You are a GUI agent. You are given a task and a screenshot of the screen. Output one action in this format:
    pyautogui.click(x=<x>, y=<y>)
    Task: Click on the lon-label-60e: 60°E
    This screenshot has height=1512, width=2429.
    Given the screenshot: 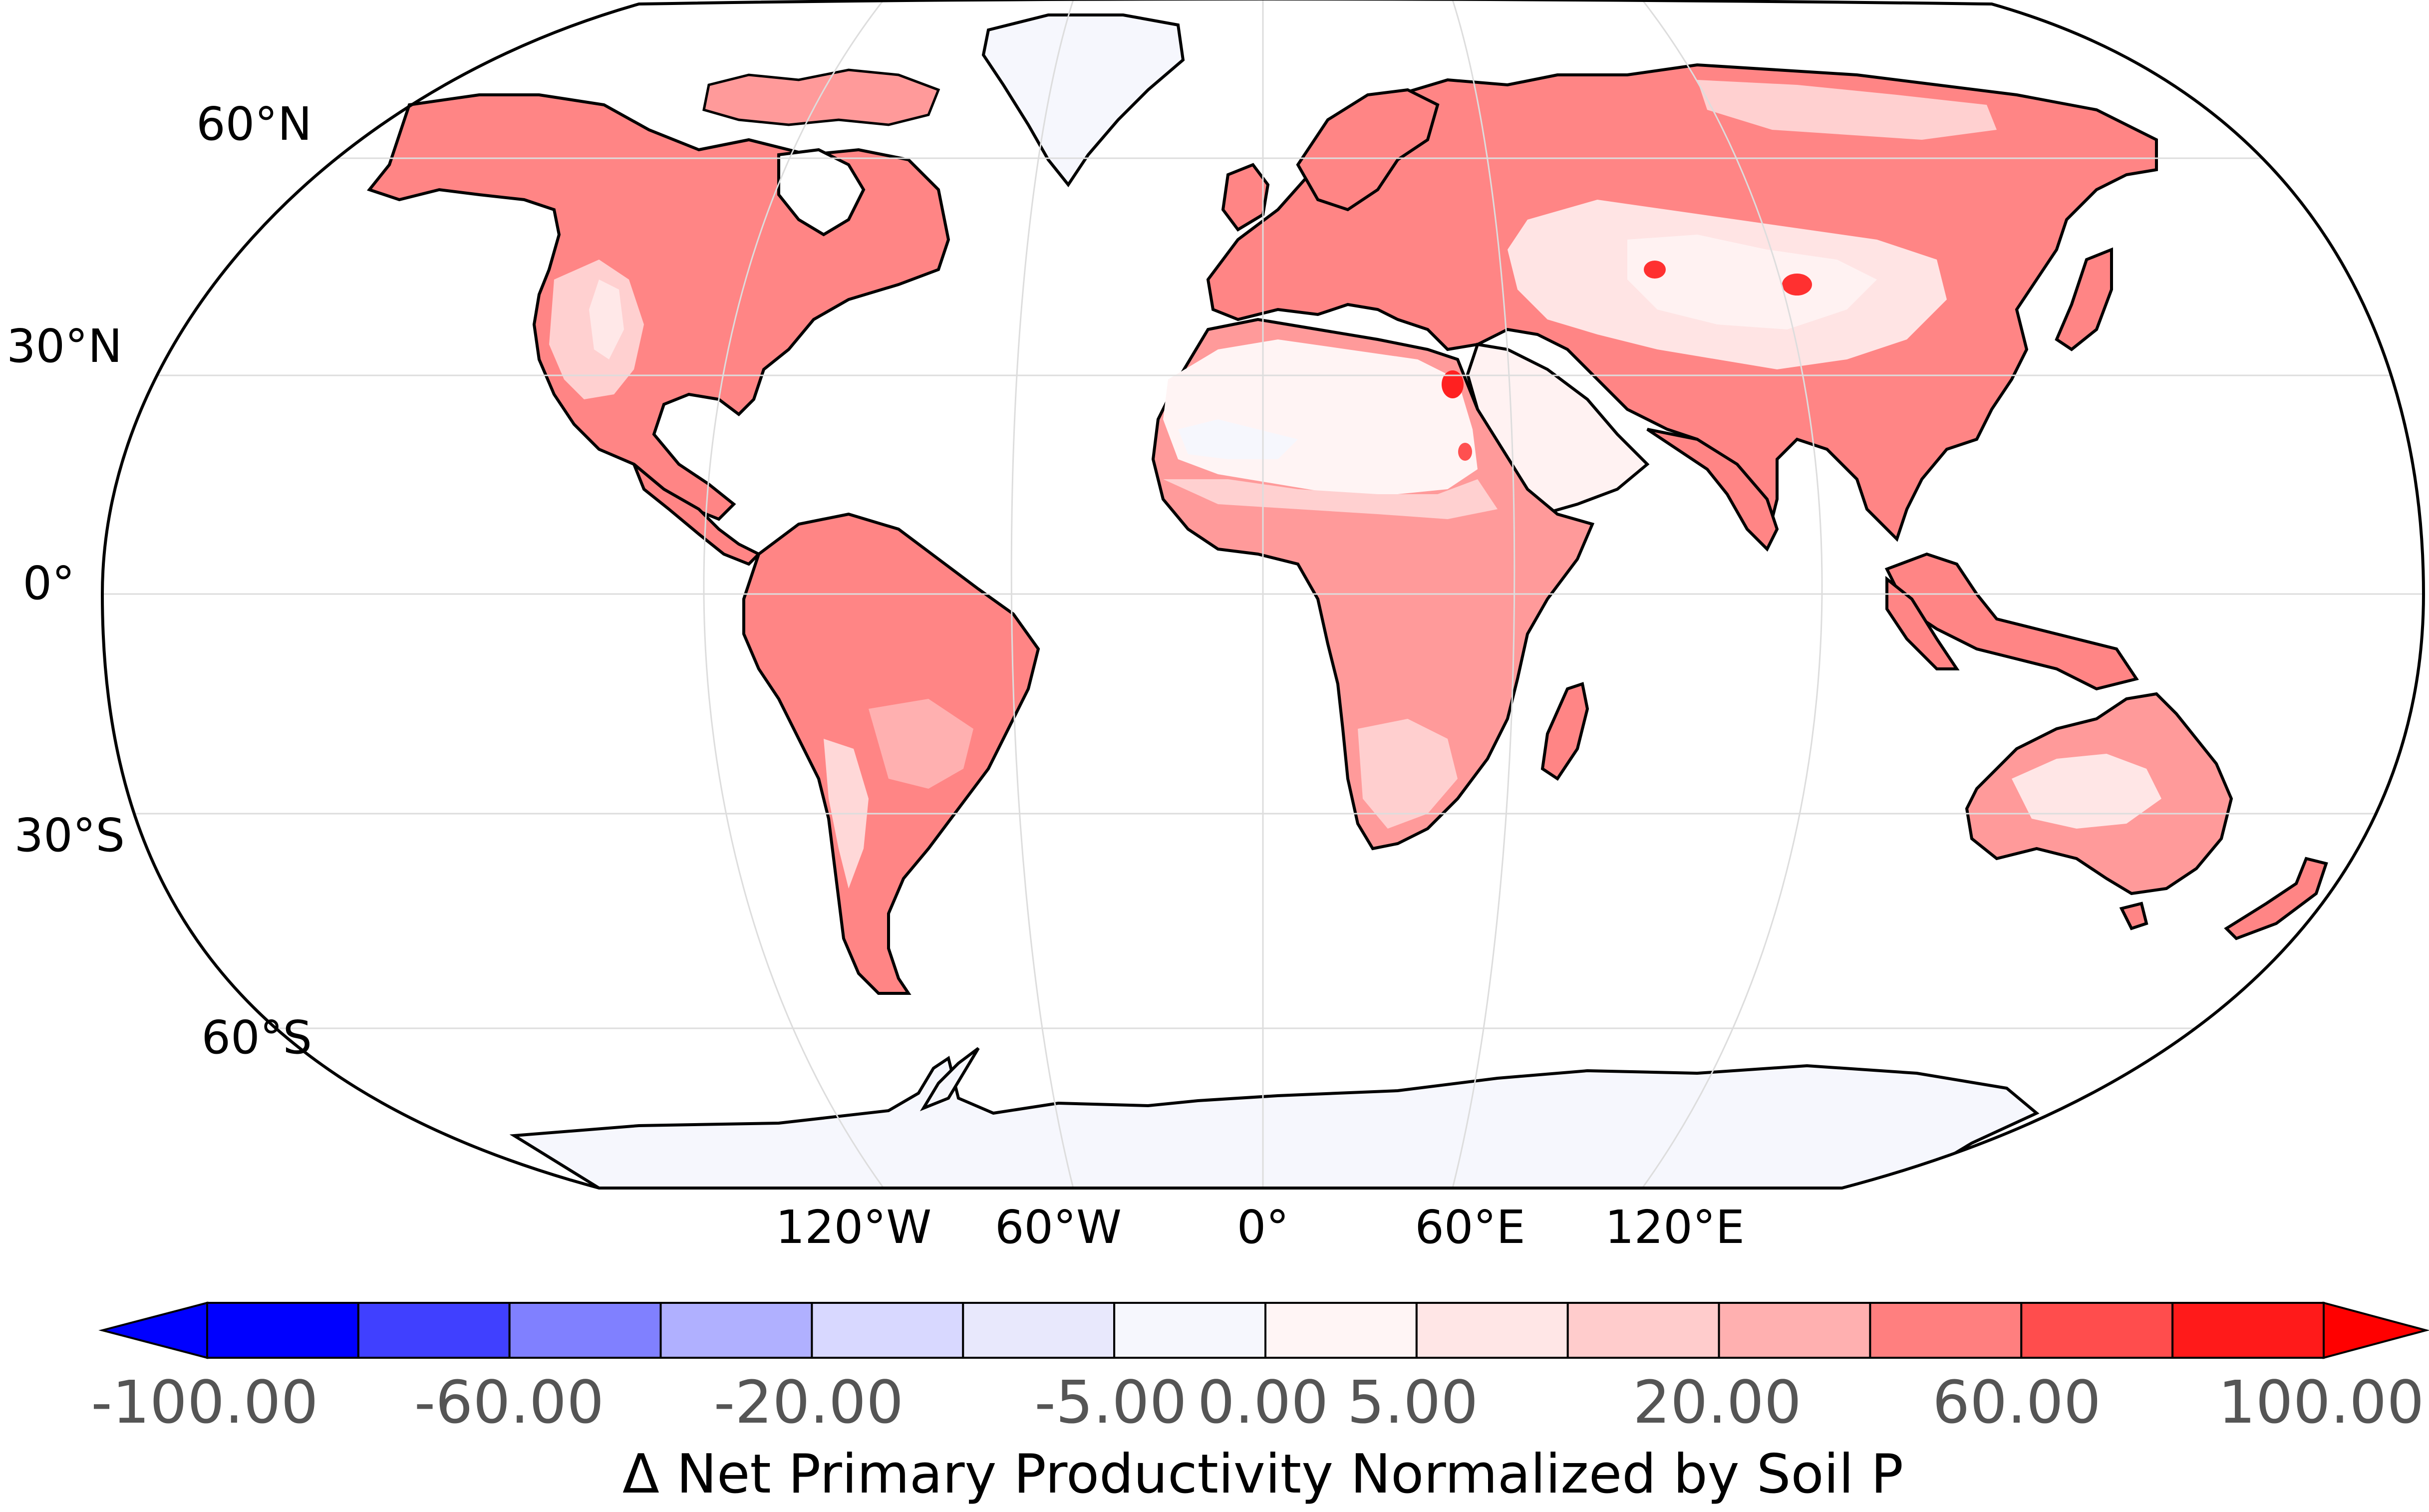 What is the action you would take?
    pyautogui.click(x=1470, y=1227)
    